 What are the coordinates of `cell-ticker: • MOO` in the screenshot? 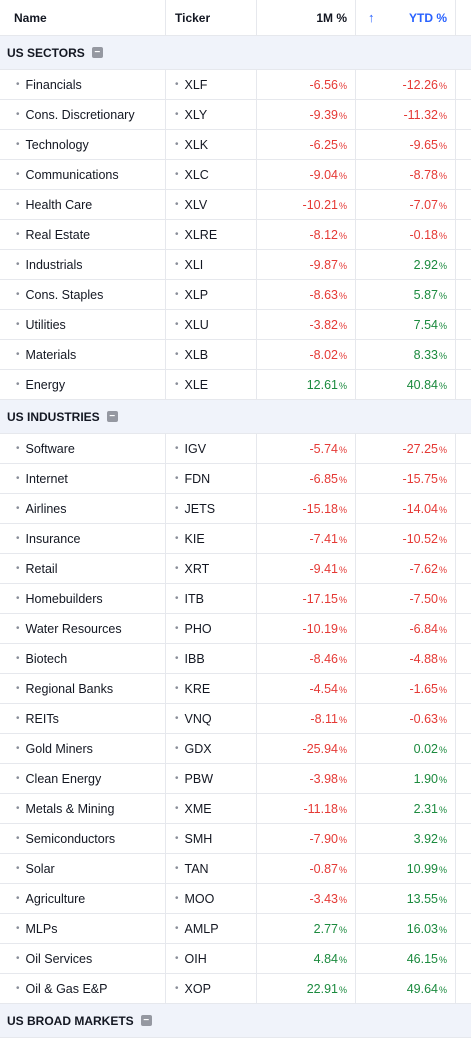 It's located at (211, 898).